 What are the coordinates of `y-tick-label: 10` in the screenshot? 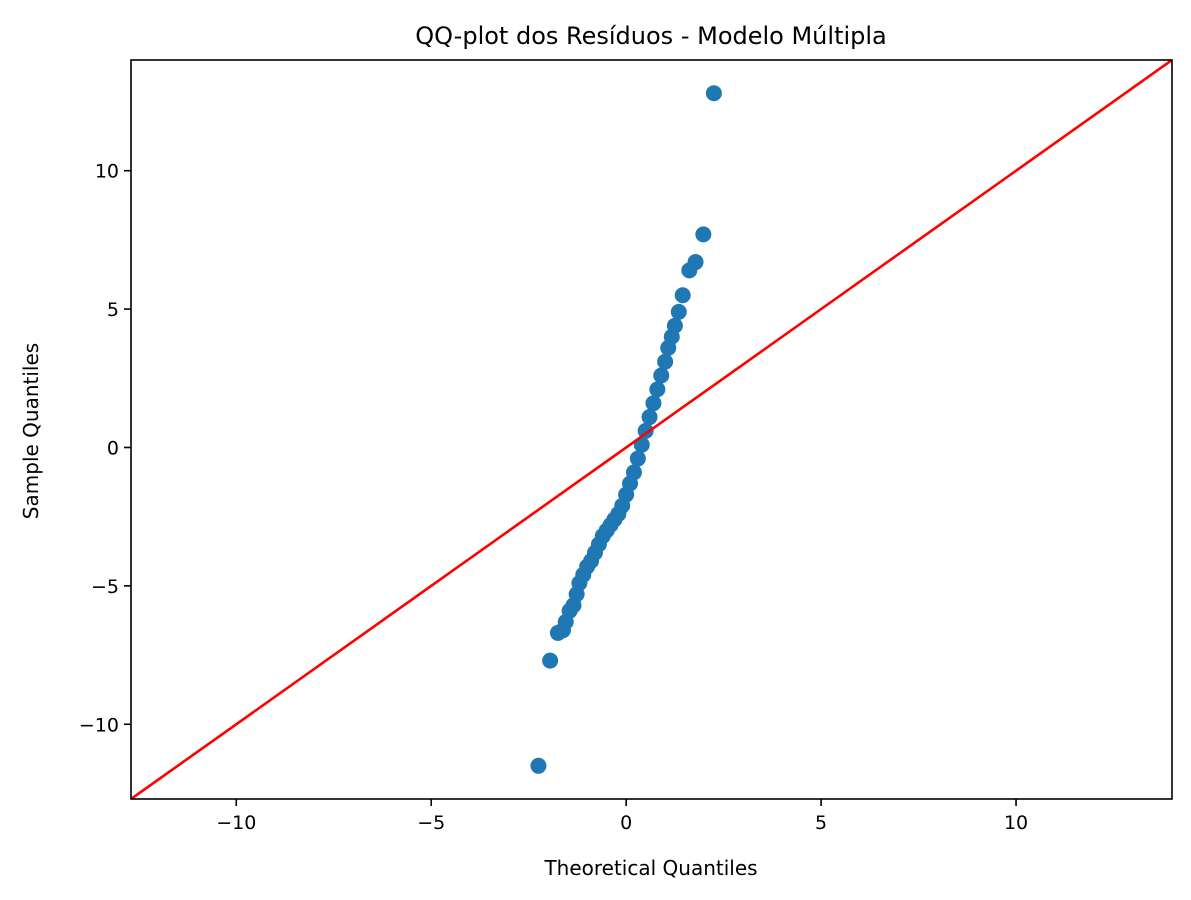 It's located at (107, 172).